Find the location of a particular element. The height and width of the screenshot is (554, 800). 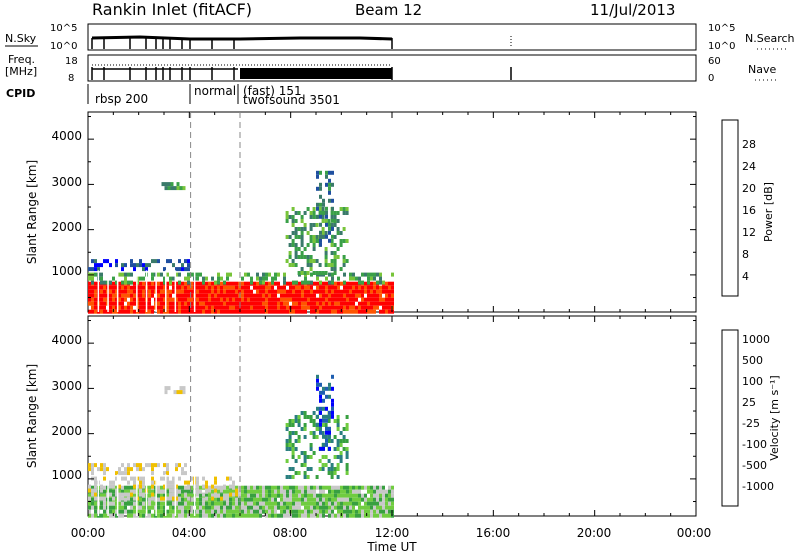

freq-panel: Freq. [MHz] 18 8 Nave 60 0 is located at coordinates (390, 68).